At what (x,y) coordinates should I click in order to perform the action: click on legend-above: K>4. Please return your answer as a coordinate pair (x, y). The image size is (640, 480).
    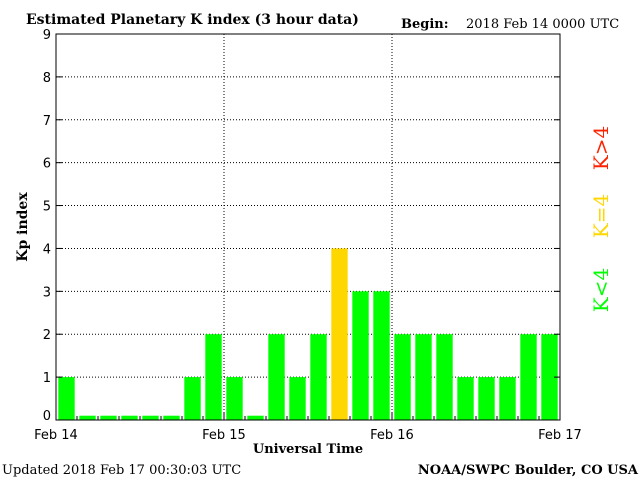
    Looking at the image, I should click on (601, 148).